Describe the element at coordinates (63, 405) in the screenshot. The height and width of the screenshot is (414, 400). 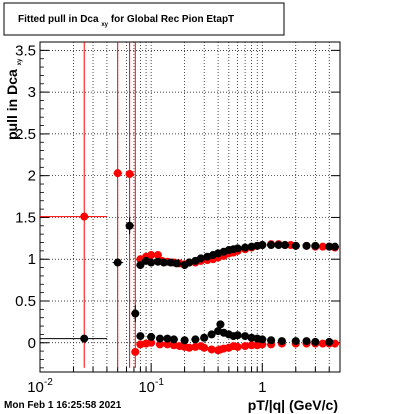
I see `timestamp-label: Mon Feb 1 16:25:58 2021` at that location.